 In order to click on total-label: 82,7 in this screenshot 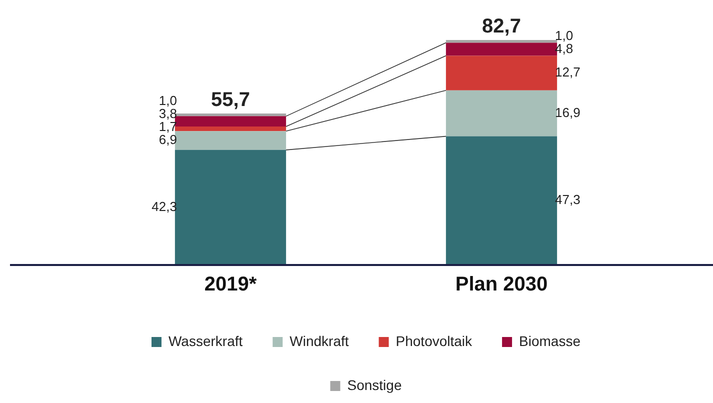, I will do `click(501, 27)`.